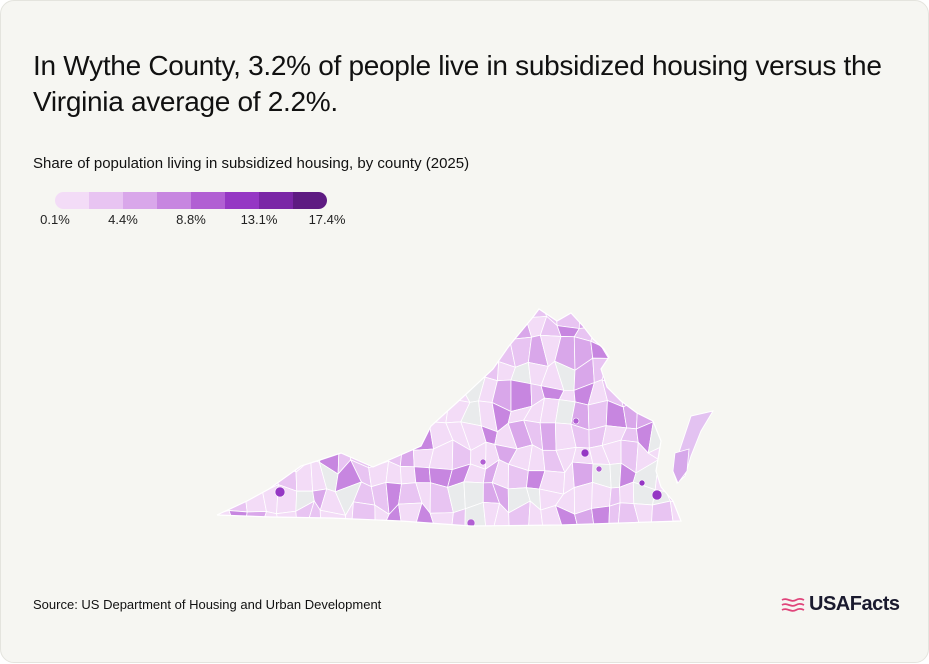  Describe the element at coordinates (793, 604) in the screenshot. I see `flag-icon` at that location.